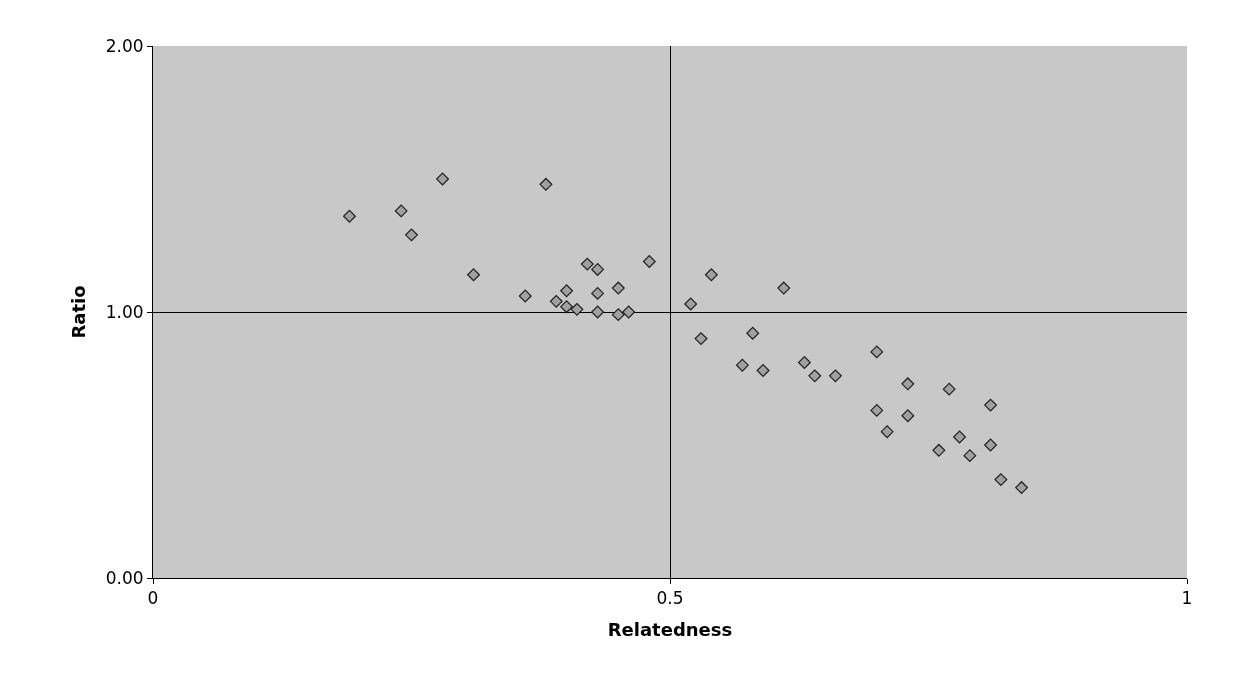  What do you see at coordinates (124, 577) in the screenshot?
I see `y-tick-label: 0.00` at bounding box center [124, 577].